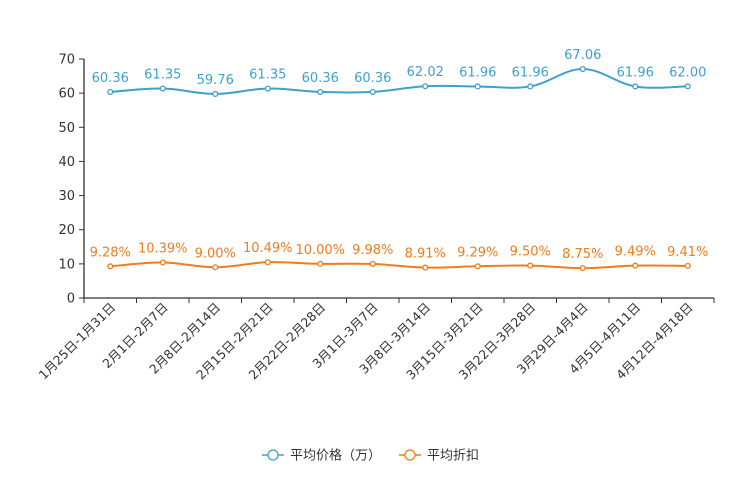 The width and height of the screenshot is (744, 500). I want to click on data-label: 10.49%, so click(268, 248).